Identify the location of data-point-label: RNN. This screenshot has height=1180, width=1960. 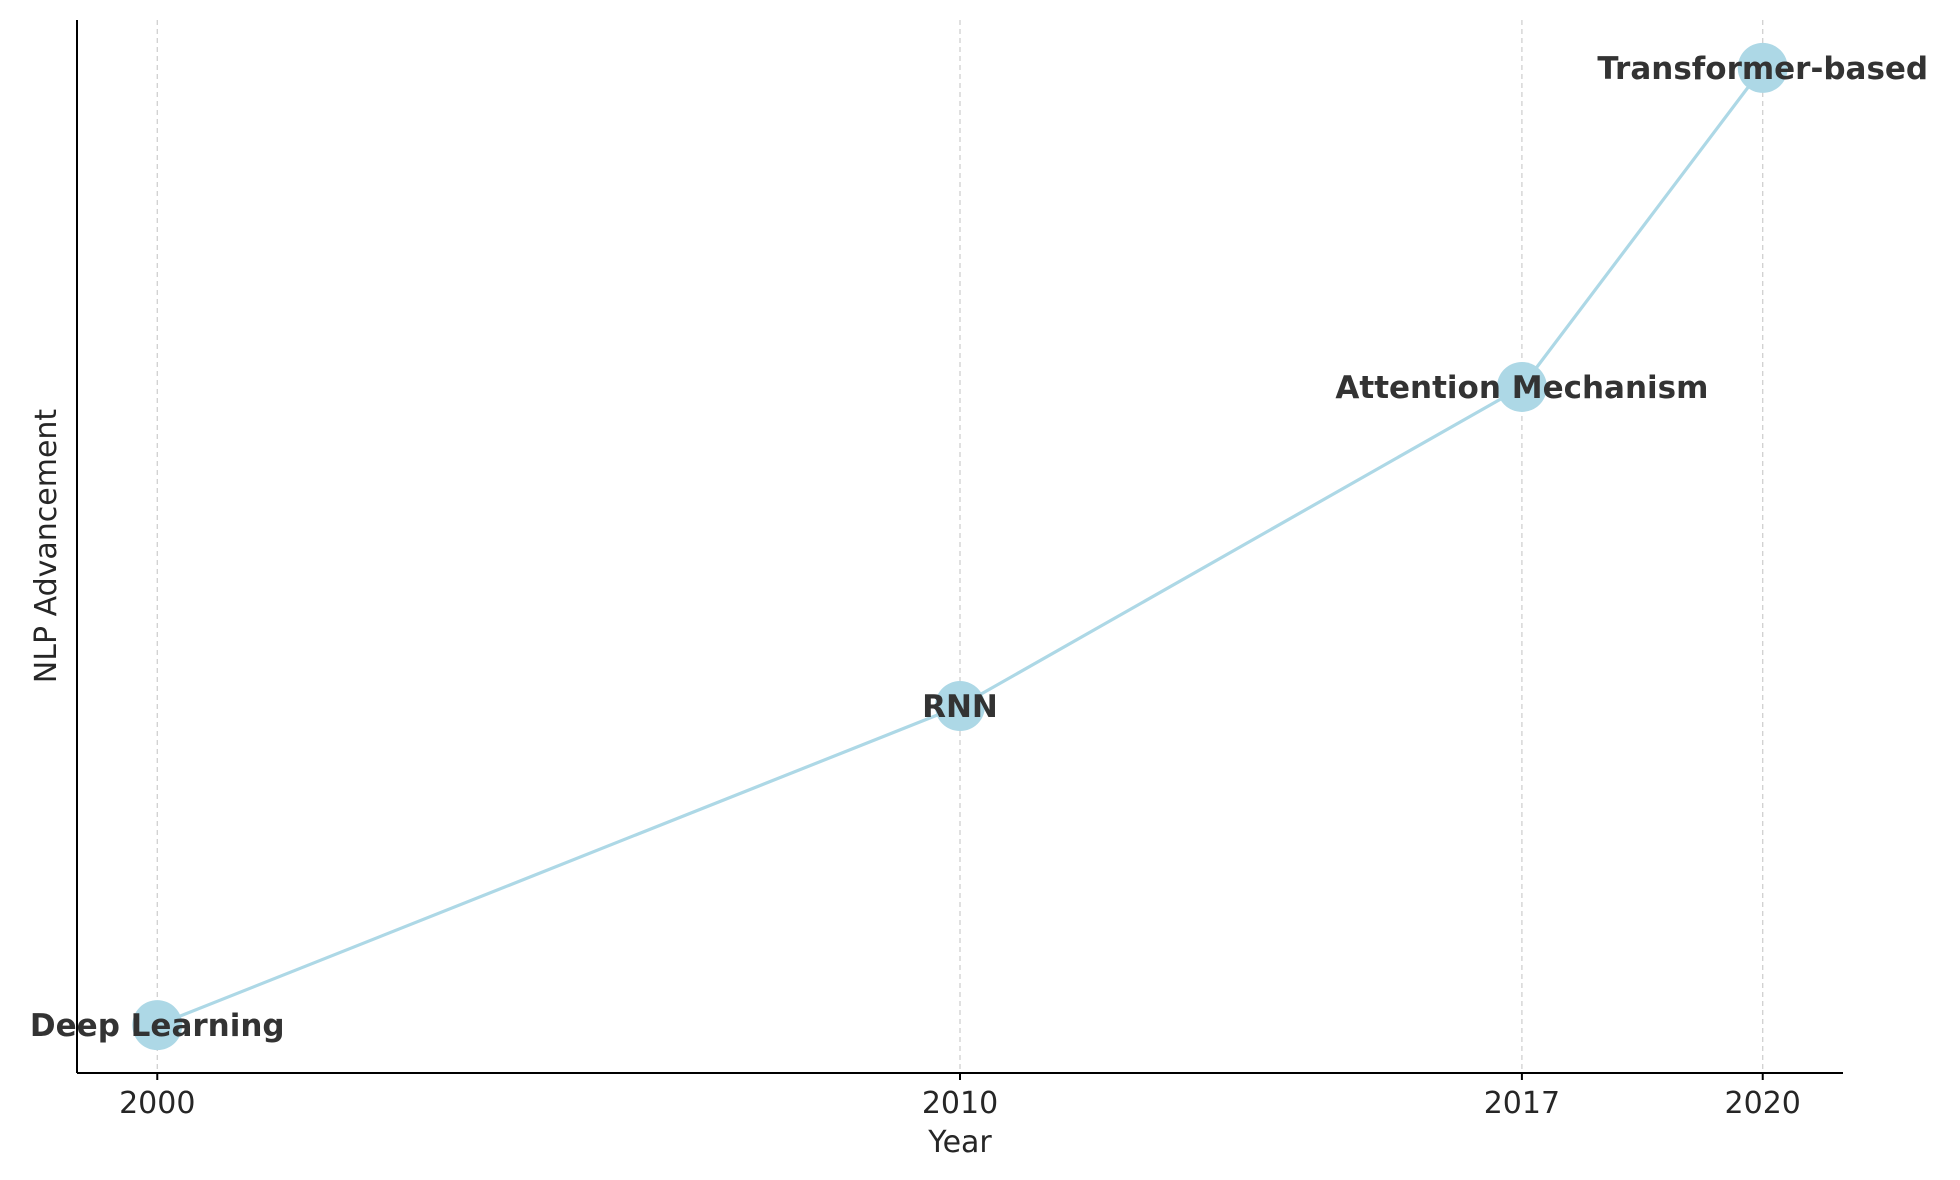
(960, 707).